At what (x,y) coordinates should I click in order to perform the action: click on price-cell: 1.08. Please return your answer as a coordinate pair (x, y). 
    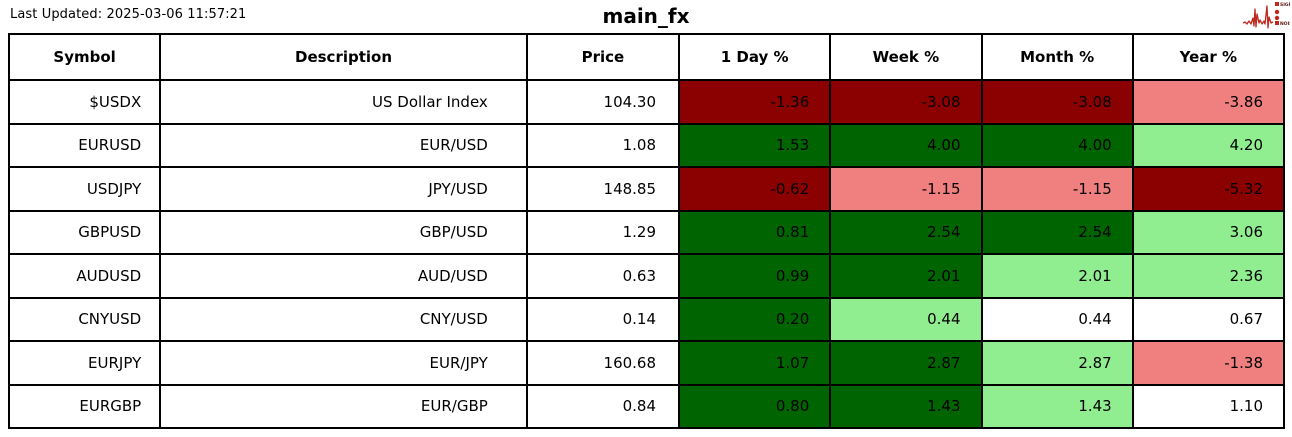
    Looking at the image, I should click on (603, 145).